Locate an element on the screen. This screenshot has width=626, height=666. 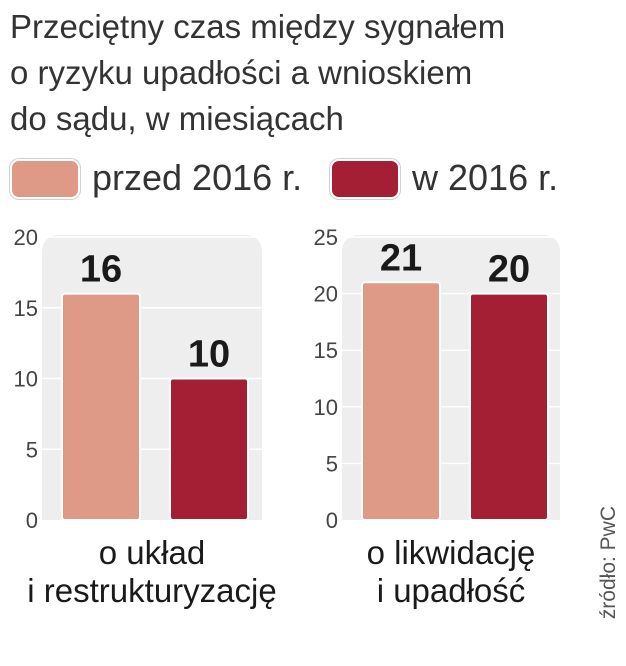
chart-1-ytick-10: 10 is located at coordinates (26, 379).